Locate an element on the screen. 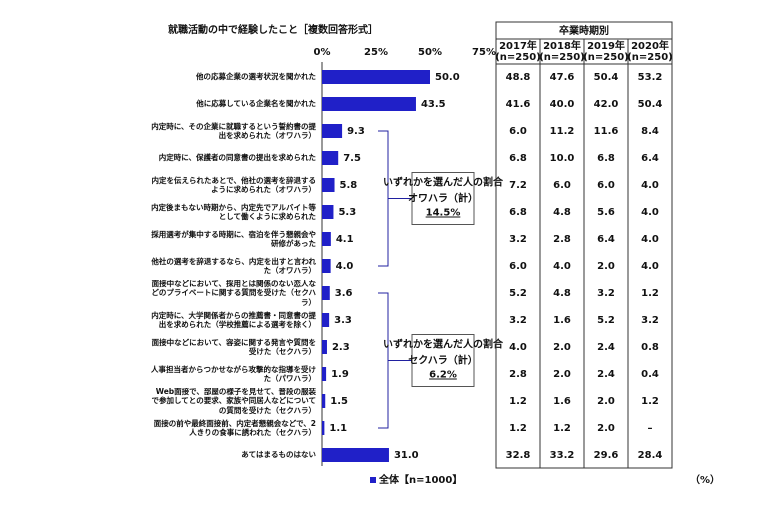 This screenshot has height=512, width=768. table-cell: 8.4 is located at coordinates (650, 131).